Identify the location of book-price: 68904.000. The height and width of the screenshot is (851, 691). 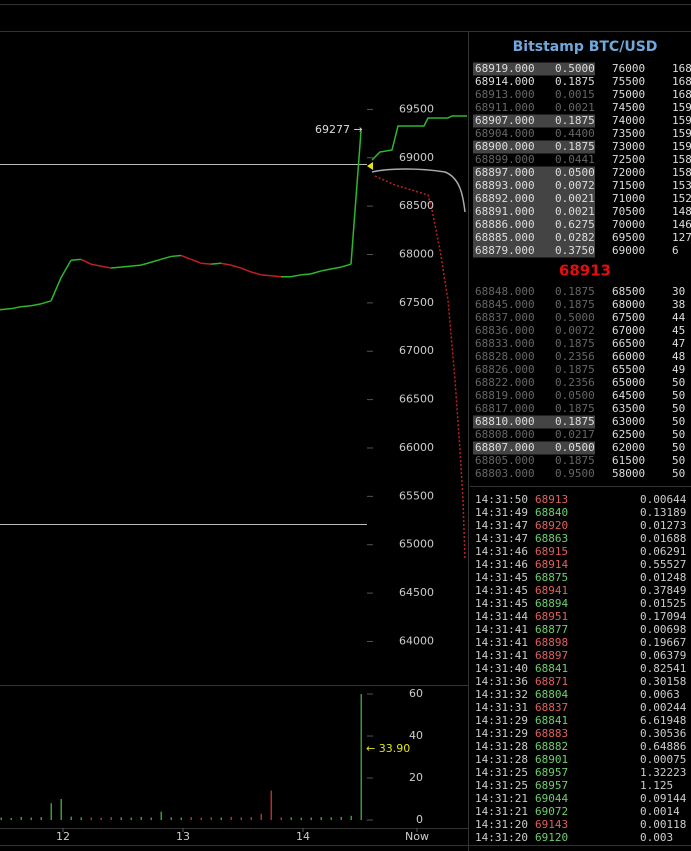
(505, 133).